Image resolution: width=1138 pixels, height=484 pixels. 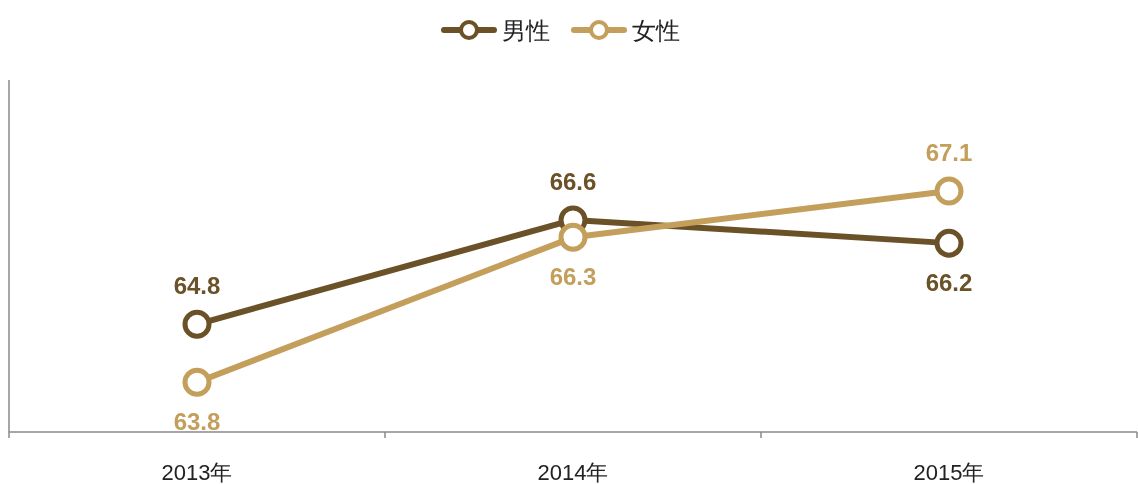 What do you see at coordinates (197, 422) in the screenshot?
I see `data-label: 63.8` at bounding box center [197, 422].